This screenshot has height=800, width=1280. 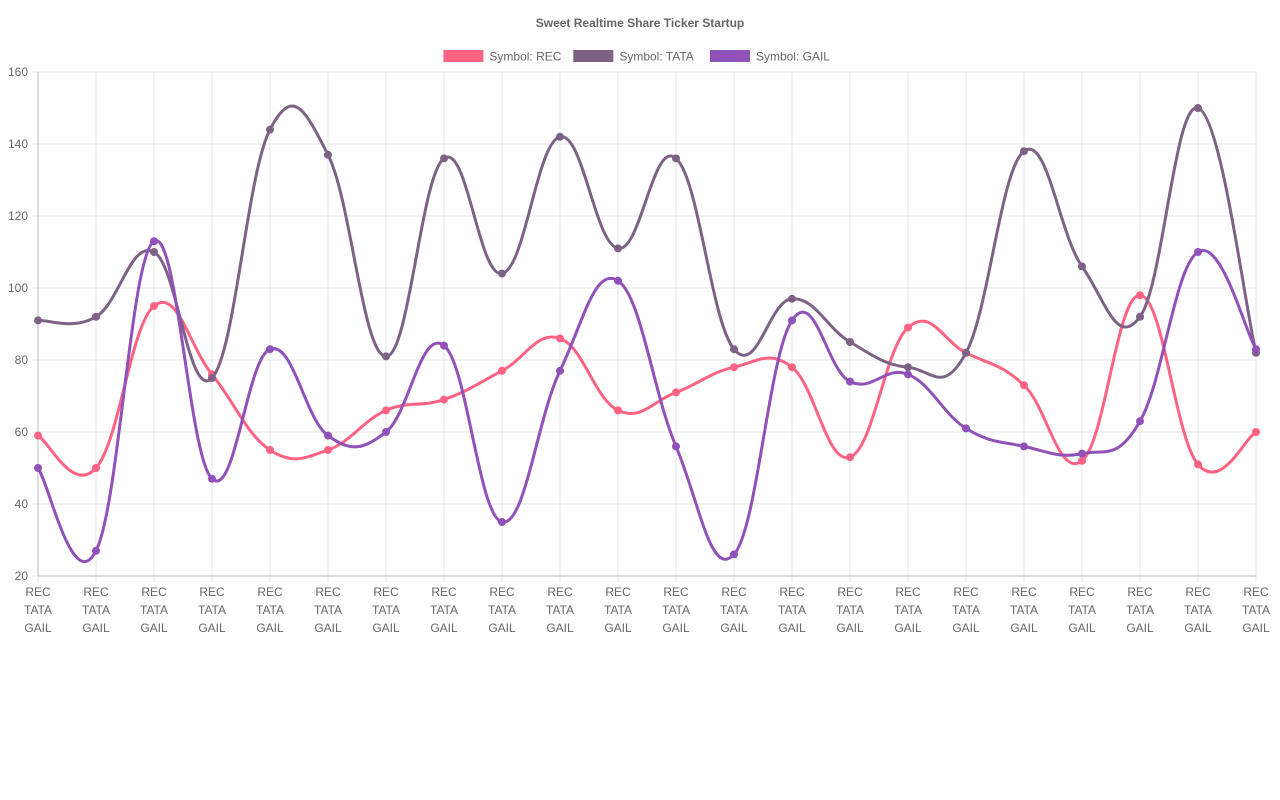 What do you see at coordinates (22, 432) in the screenshot?
I see `y-tick-label: 60` at bounding box center [22, 432].